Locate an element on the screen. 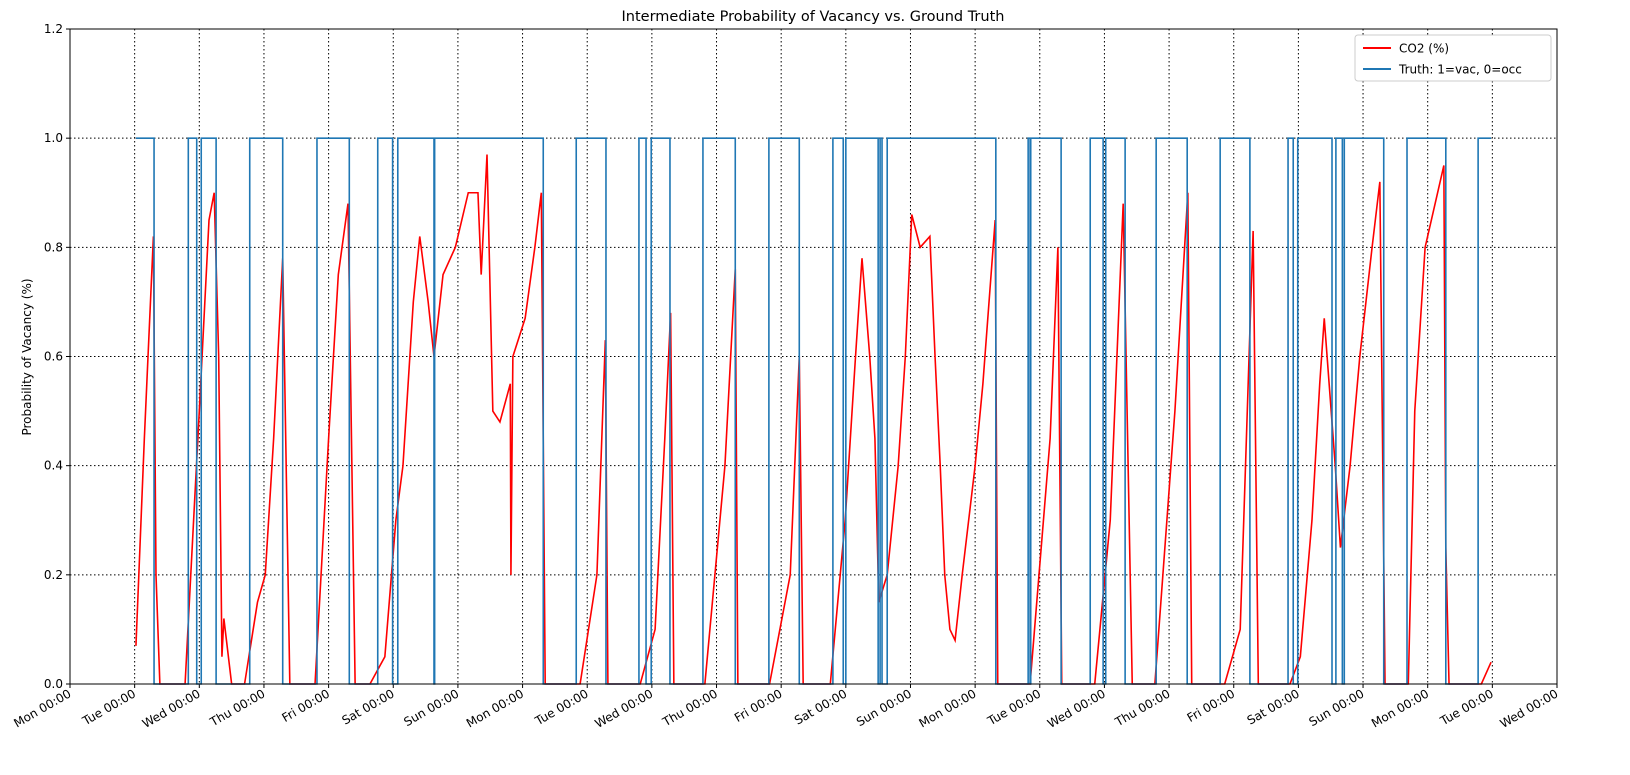 This screenshot has height=775, width=1630. legend: CO2 (%) Truth: 1=vac, 0=occ is located at coordinates (1453, 58).